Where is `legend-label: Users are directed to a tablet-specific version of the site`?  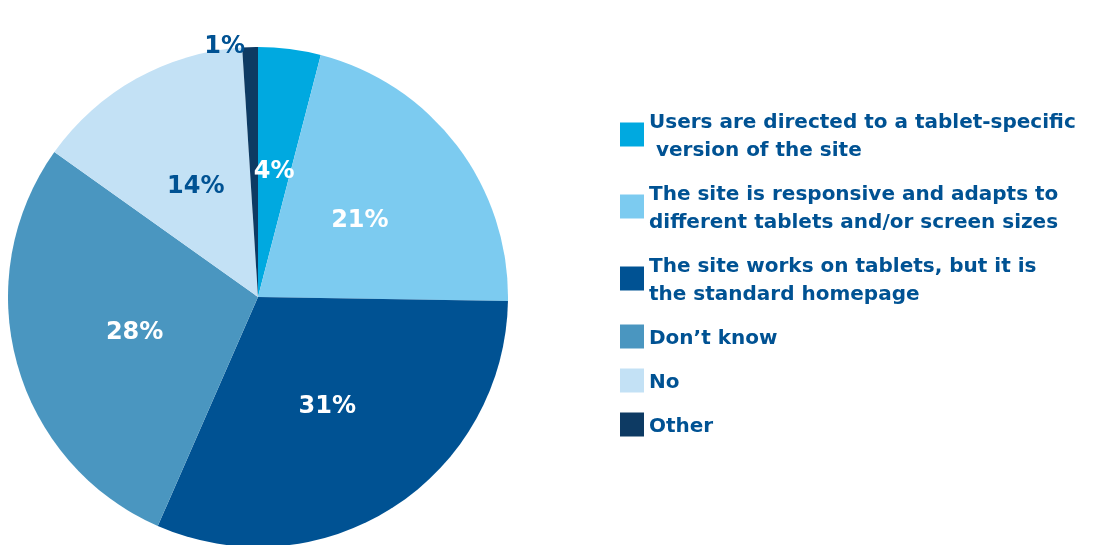
legend-label: Users are directed to a tablet-specific version of the site is located at coordinates (862, 134).